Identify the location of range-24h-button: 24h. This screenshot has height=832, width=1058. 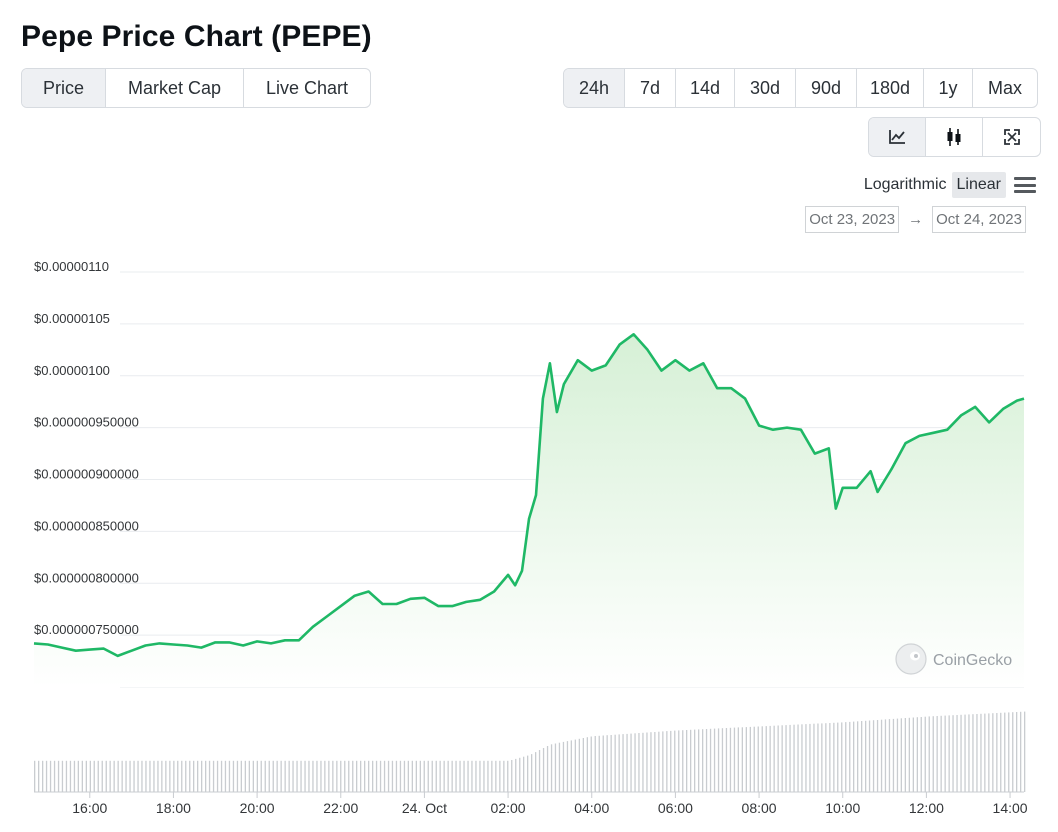
(594, 88).